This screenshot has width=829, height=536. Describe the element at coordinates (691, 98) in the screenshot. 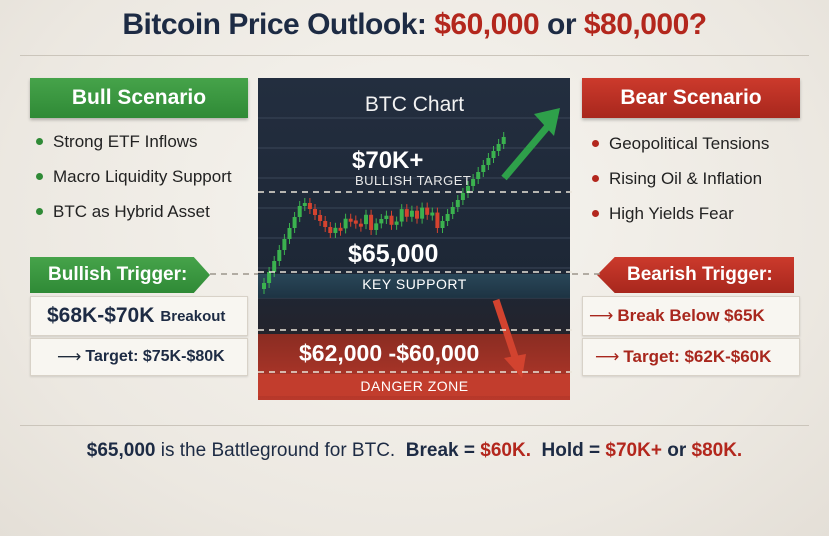

I see `bear-scenario-header: Bear Scenario` at that location.